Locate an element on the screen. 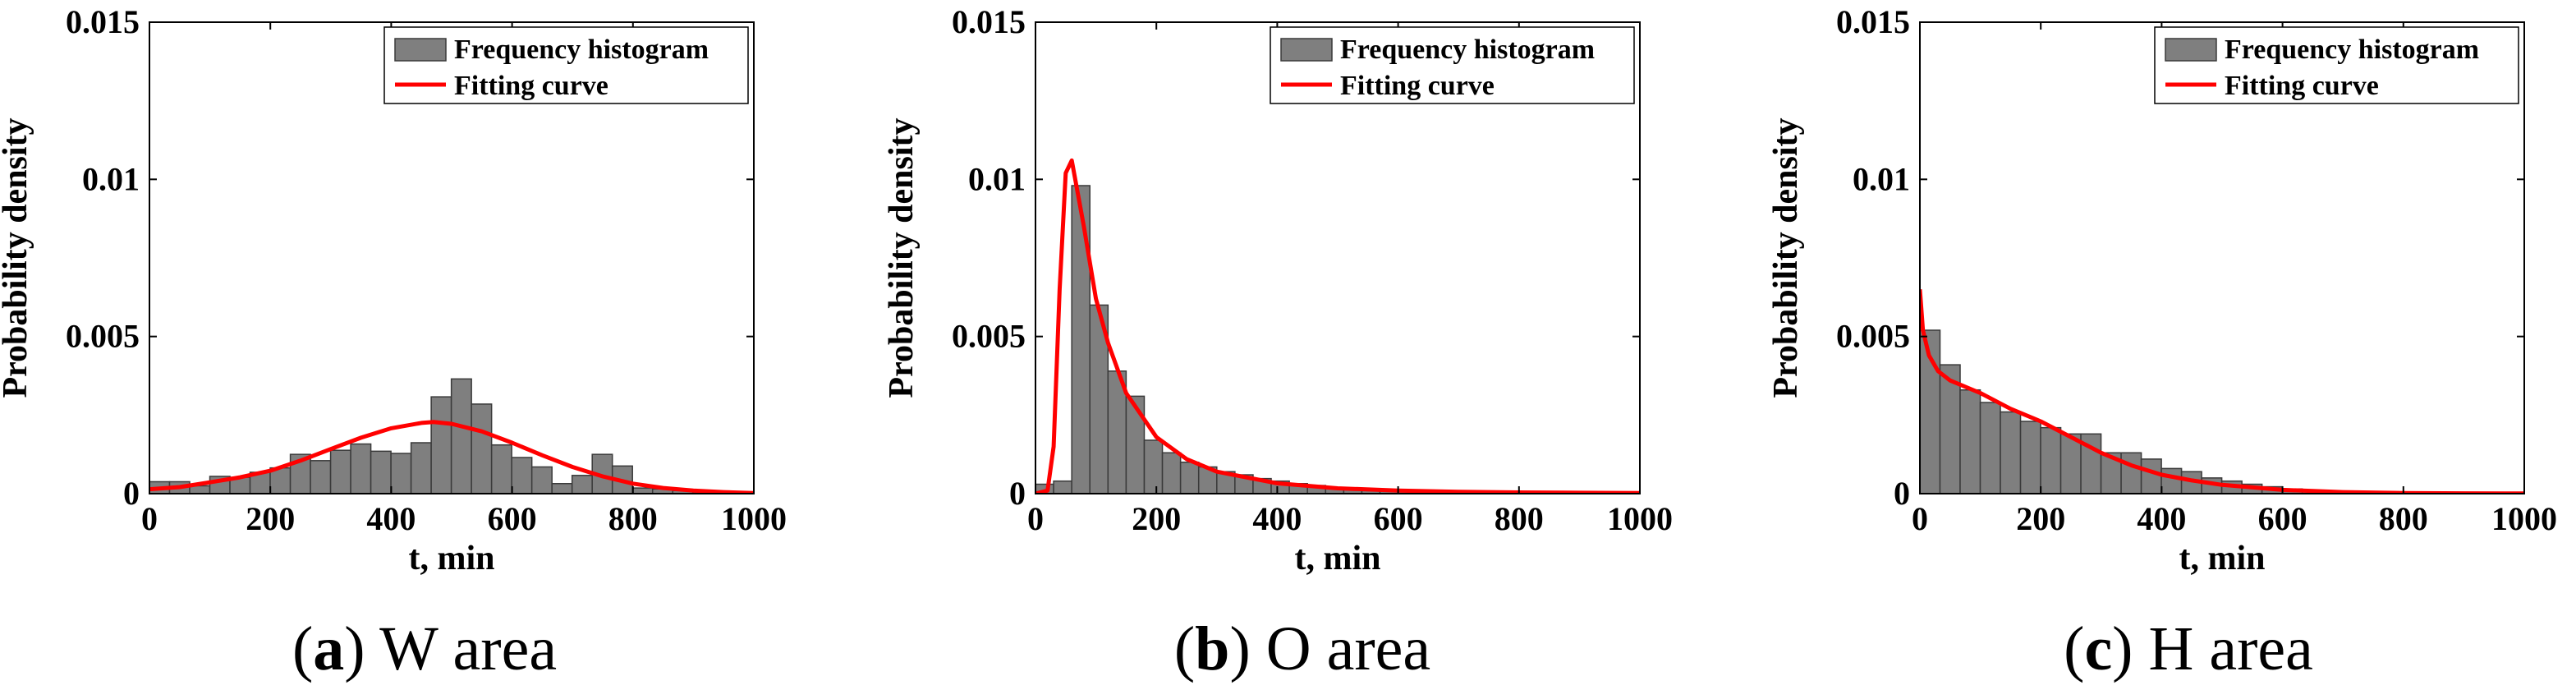 This screenshot has width=2576, height=699. caption-letter: b is located at coordinates (1212, 648).